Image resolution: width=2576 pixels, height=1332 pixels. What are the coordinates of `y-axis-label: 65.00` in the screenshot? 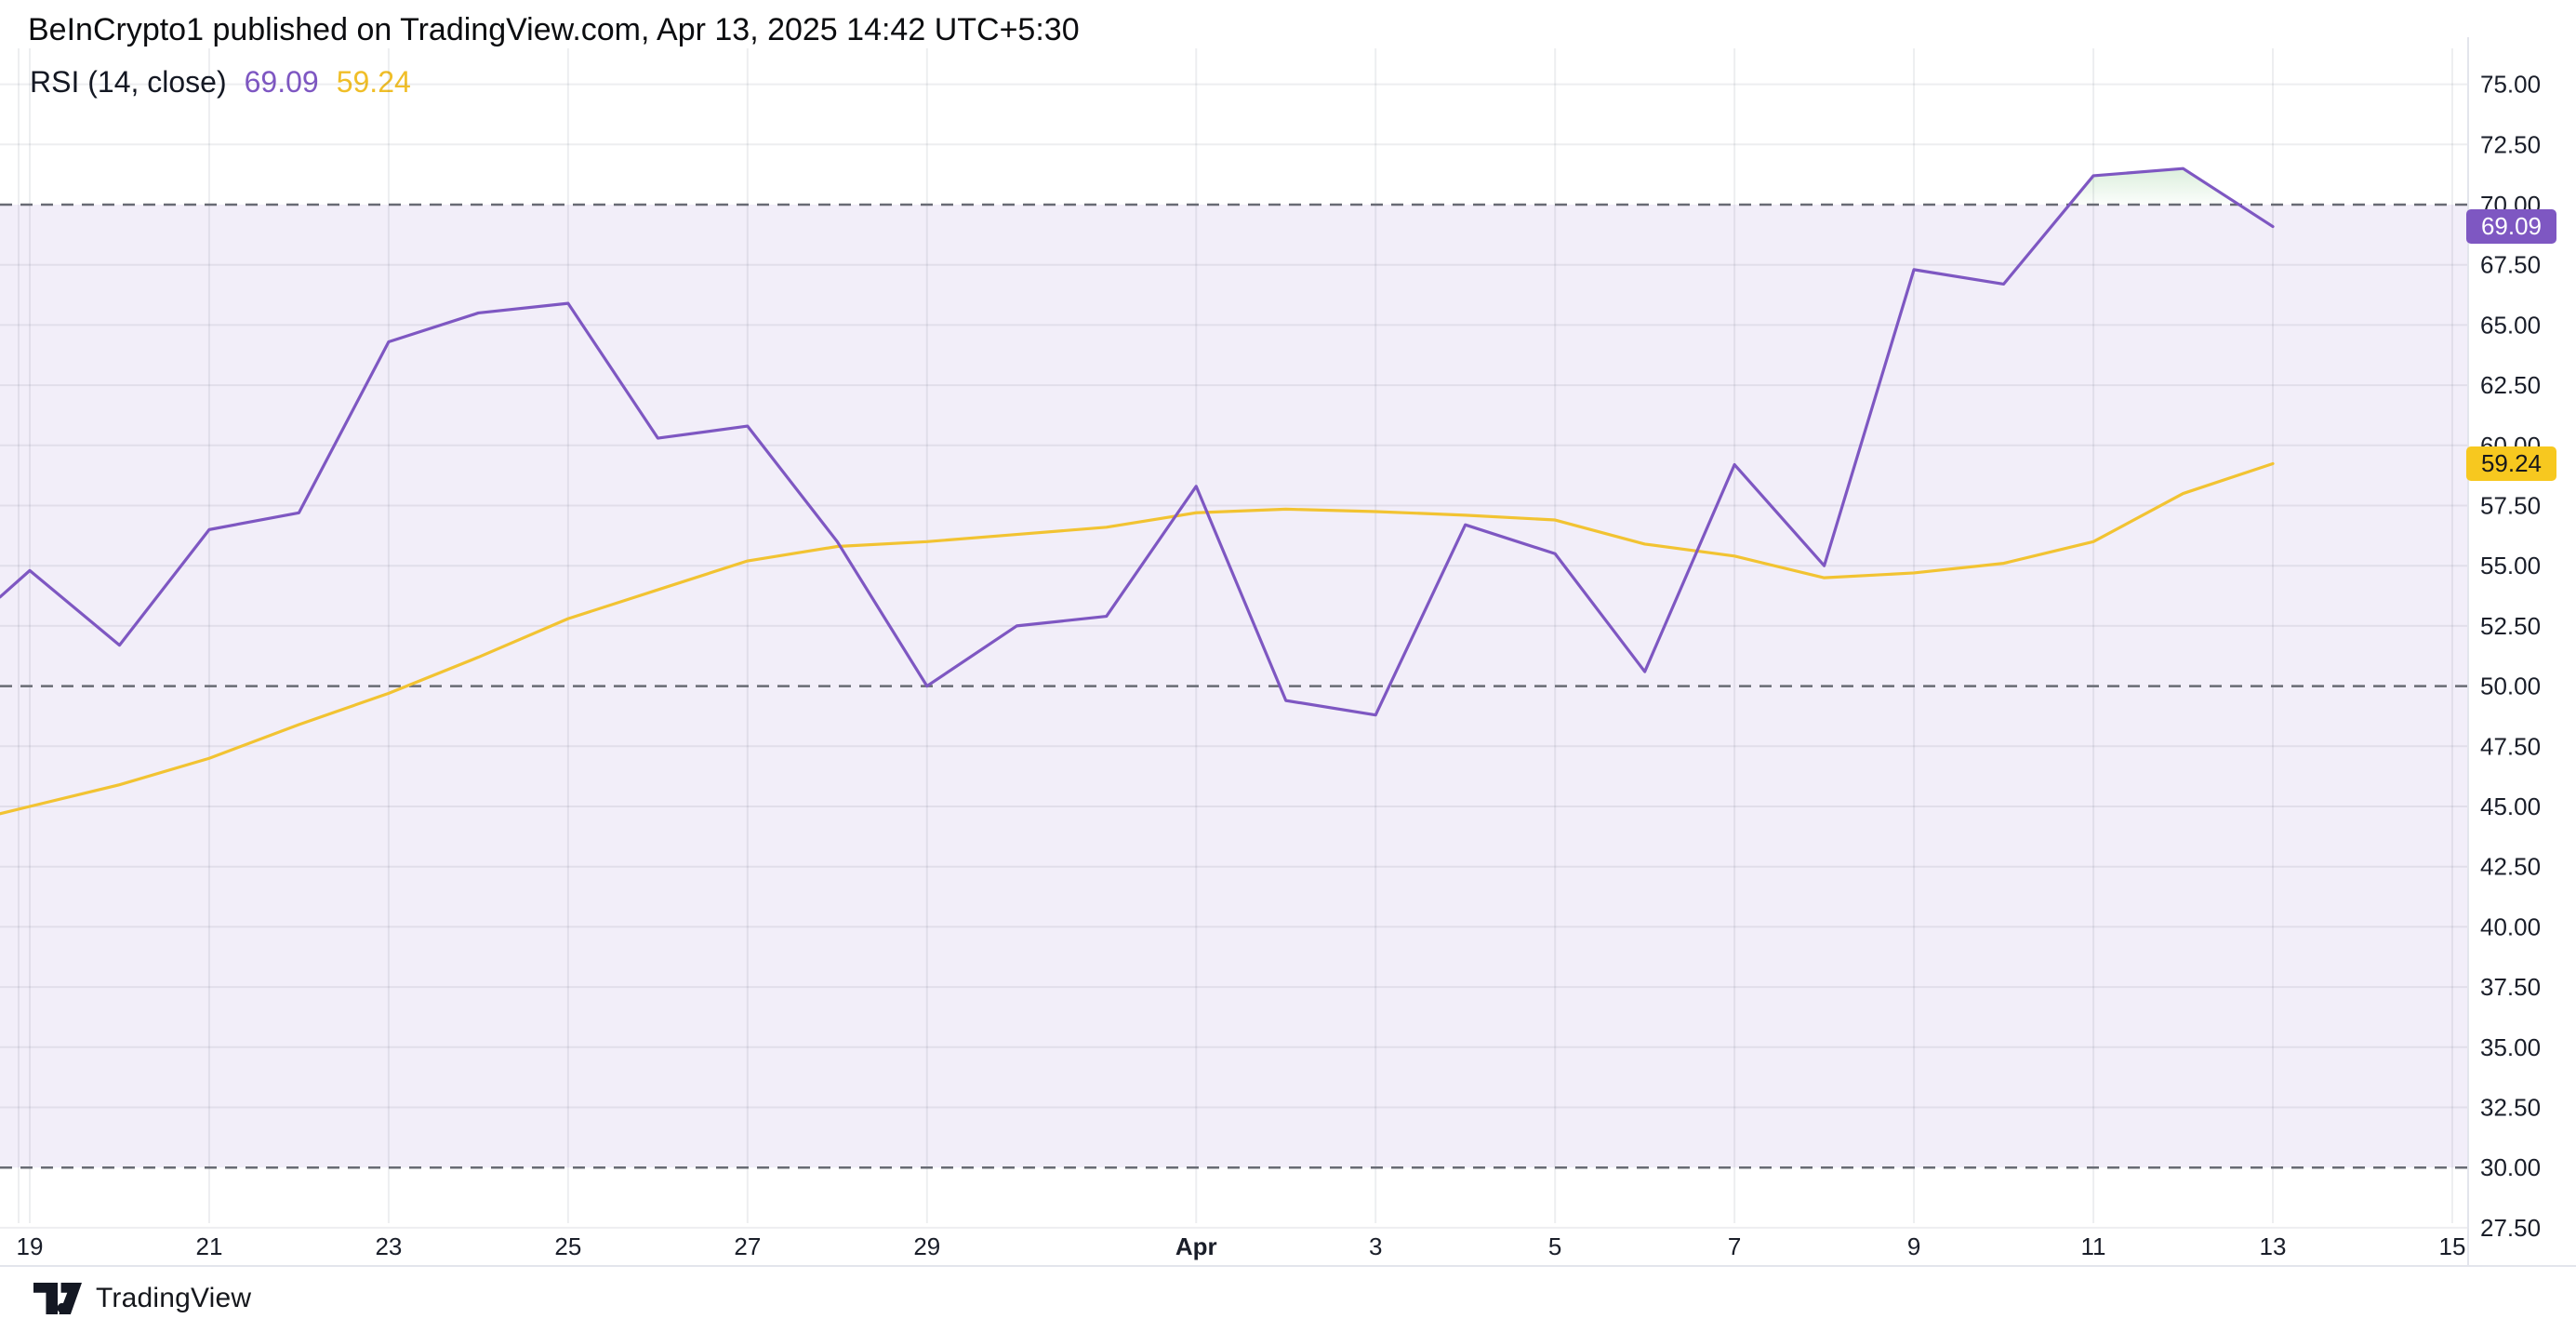 It's located at (2510, 325).